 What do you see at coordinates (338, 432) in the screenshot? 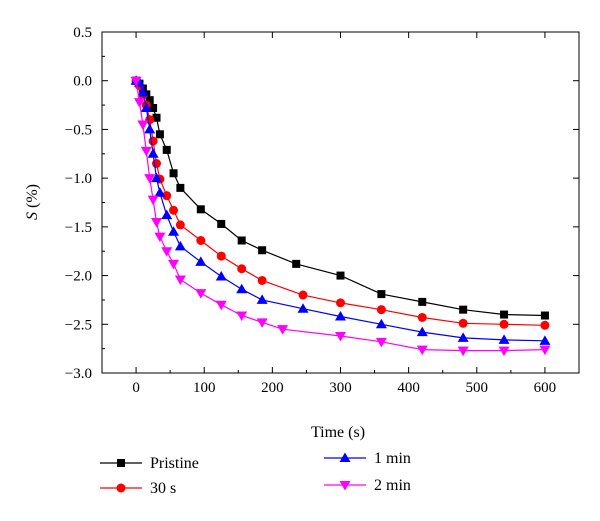
I see `x-axis-label: Time (s)` at bounding box center [338, 432].